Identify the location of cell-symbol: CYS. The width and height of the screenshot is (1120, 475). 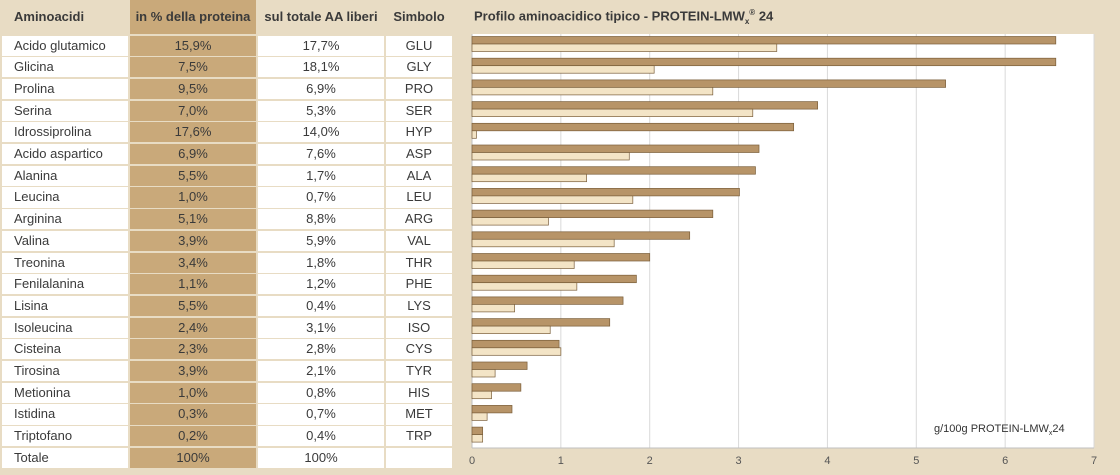
(419, 349).